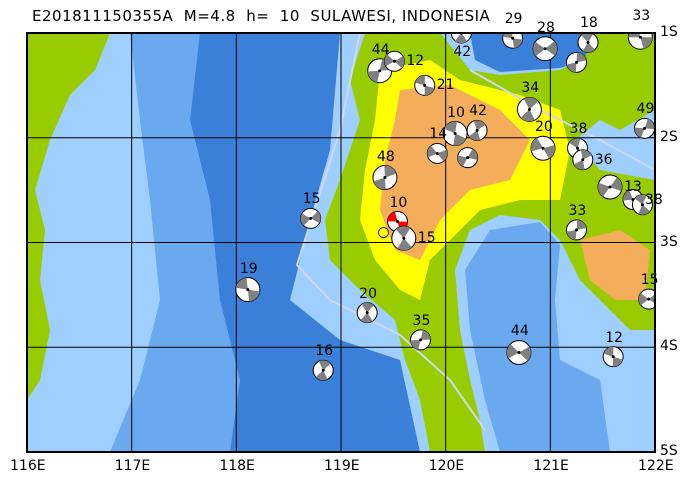 The width and height of the screenshot is (687, 480). Describe the element at coordinates (669, 241) in the screenshot. I see `y-tick-label: 3S` at that location.